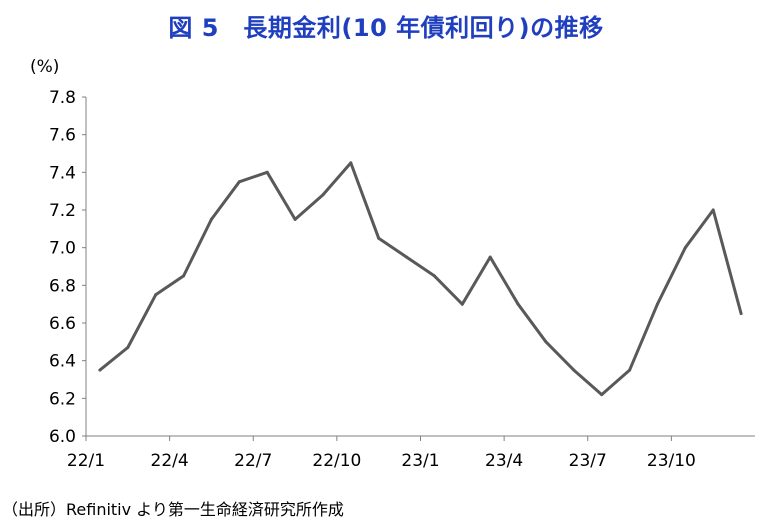 Image resolution: width=772 pixels, height=526 pixels. What do you see at coordinates (336, 461) in the screenshot?
I see `x-tick-label: 22/10` at bounding box center [336, 461].